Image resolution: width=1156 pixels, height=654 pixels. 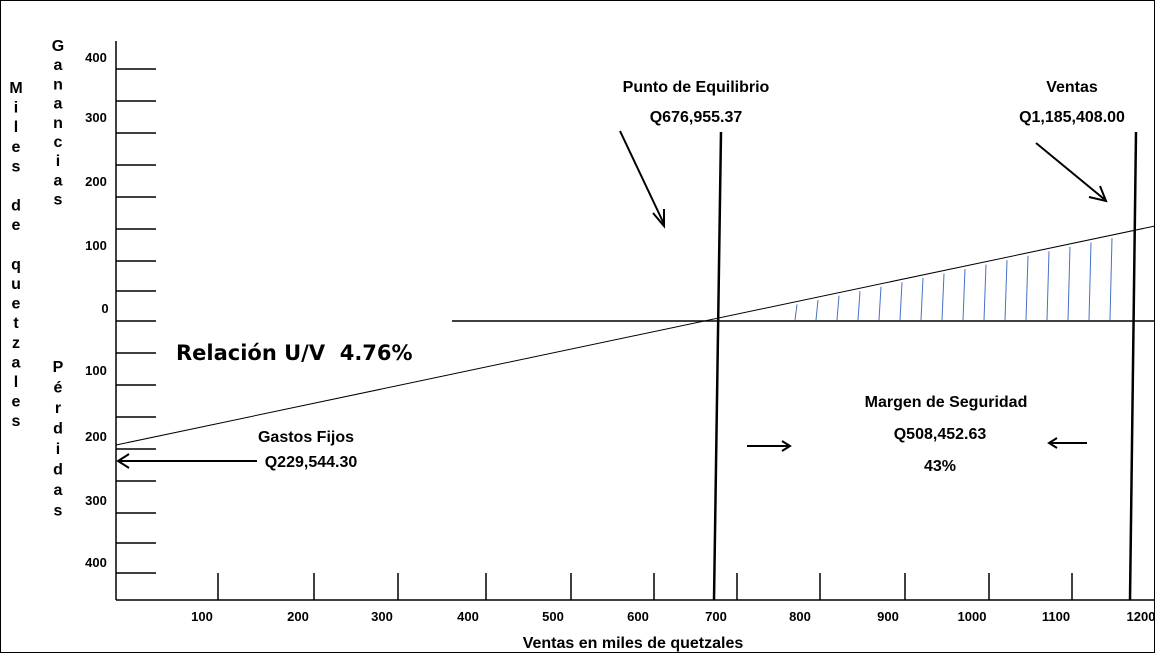 What do you see at coordinates (298, 616) in the screenshot?
I see `x-tick-label: 200` at bounding box center [298, 616].